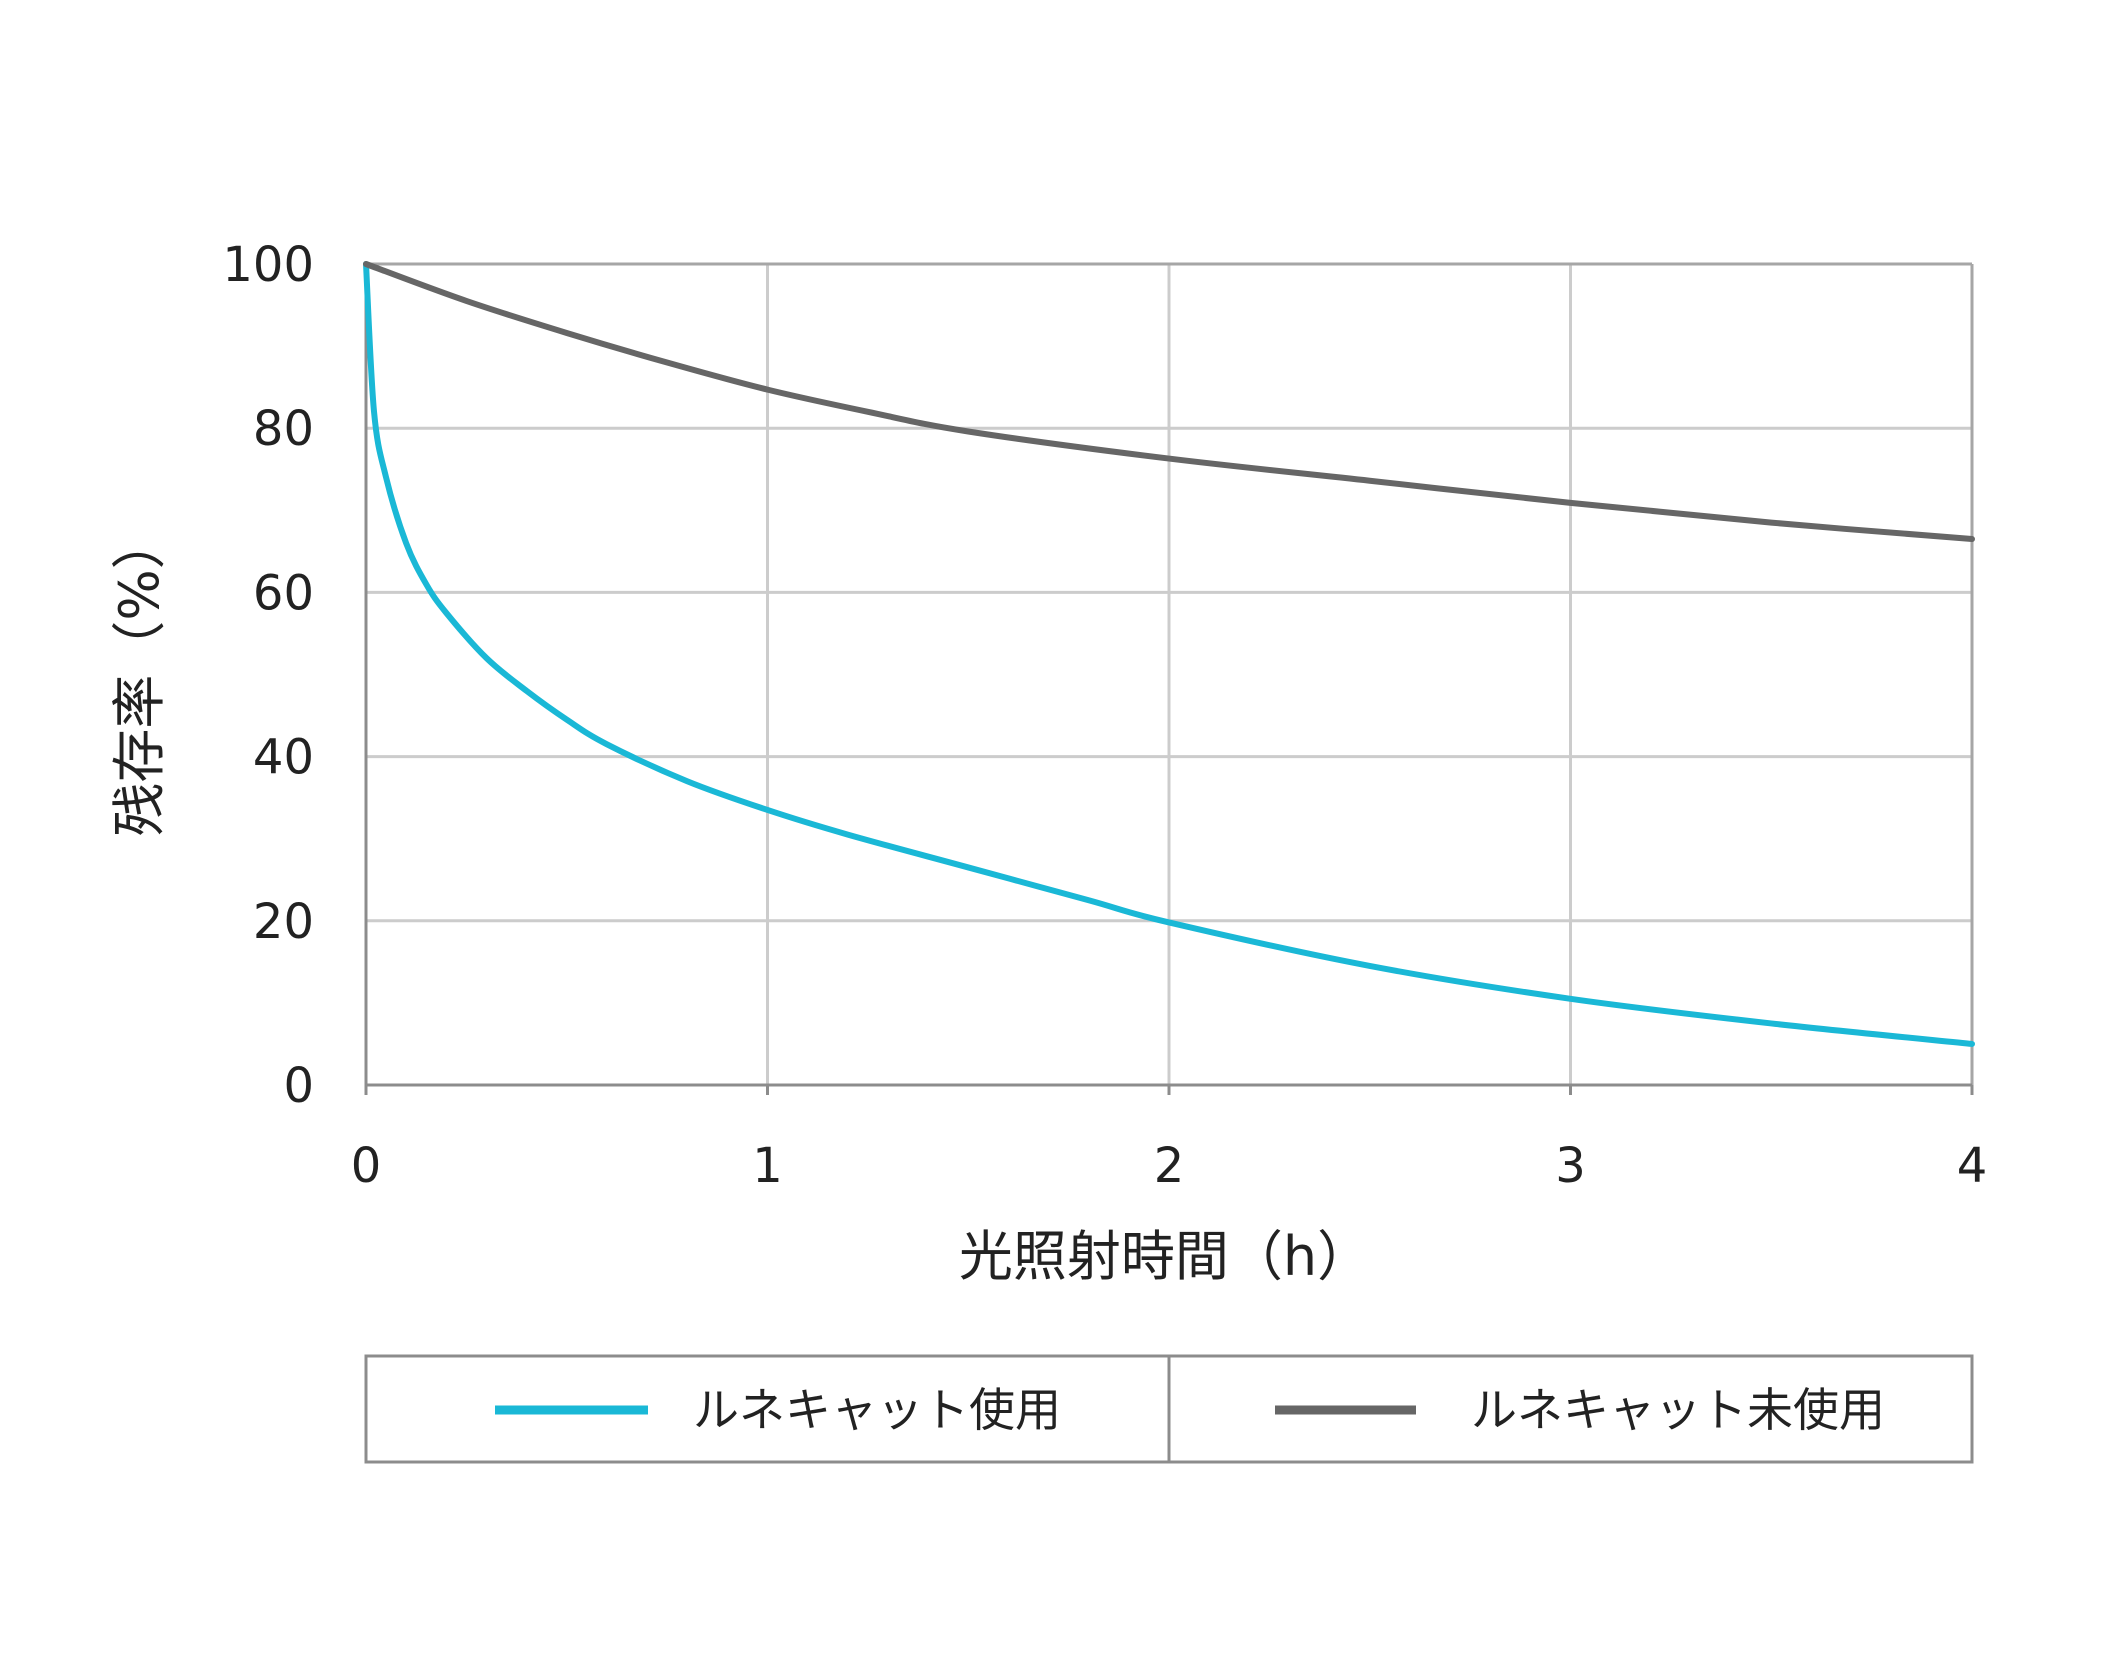  I want to click on y-tick-labels: 0 20 40 60 80 100, so click(268, 675).